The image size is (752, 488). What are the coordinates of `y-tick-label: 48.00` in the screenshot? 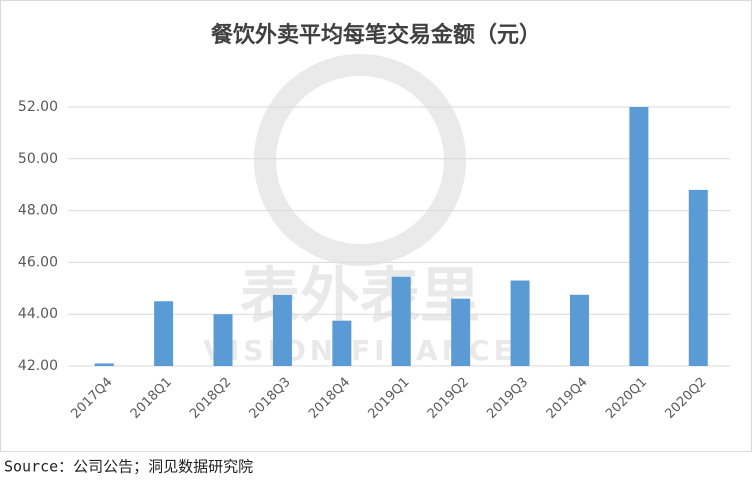 It's located at (38, 211).